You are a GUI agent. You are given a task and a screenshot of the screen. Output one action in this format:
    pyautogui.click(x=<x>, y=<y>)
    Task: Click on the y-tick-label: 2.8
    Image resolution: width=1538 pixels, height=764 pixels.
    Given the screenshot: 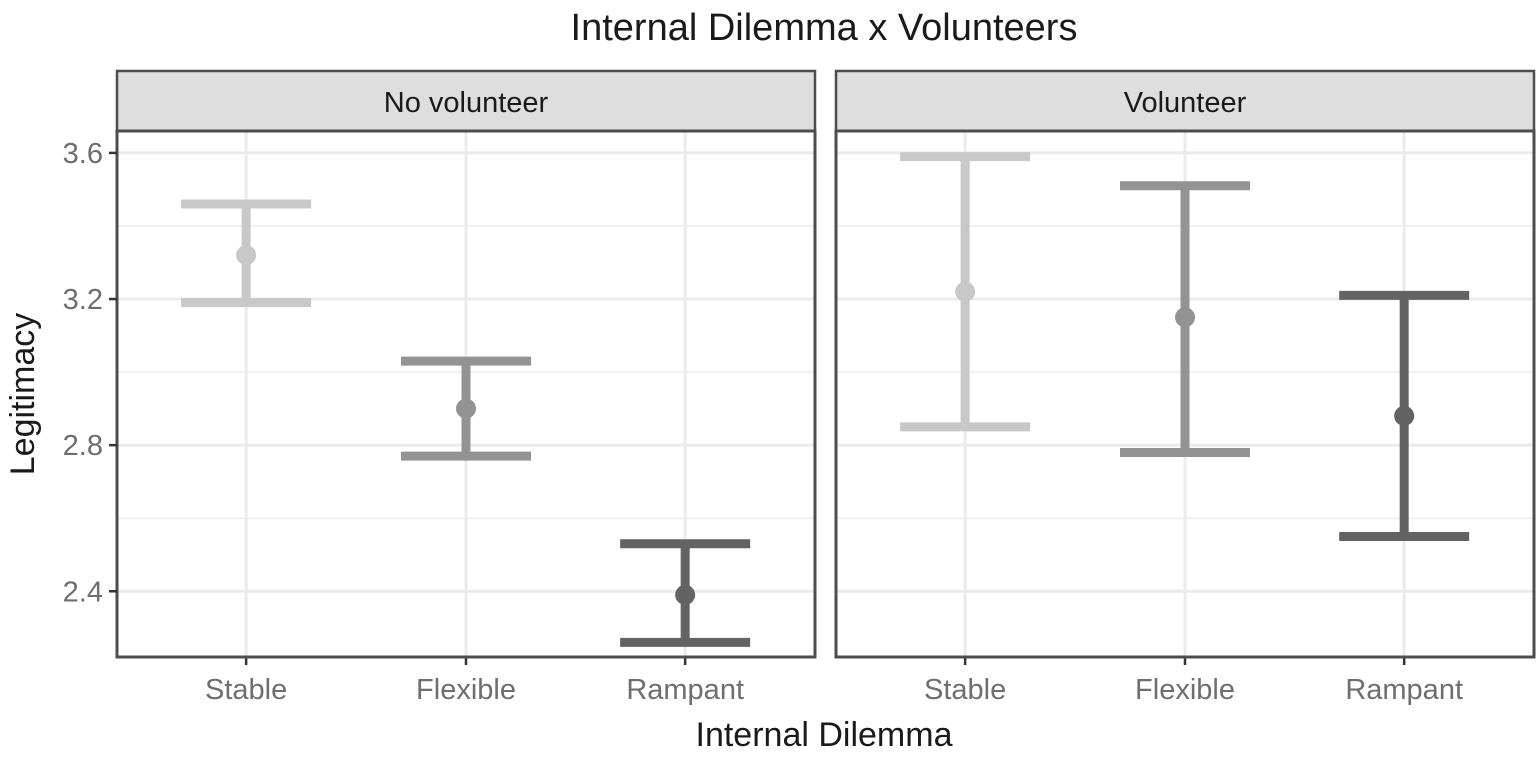 What is the action you would take?
    pyautogui.click(x=83, y=446)
    